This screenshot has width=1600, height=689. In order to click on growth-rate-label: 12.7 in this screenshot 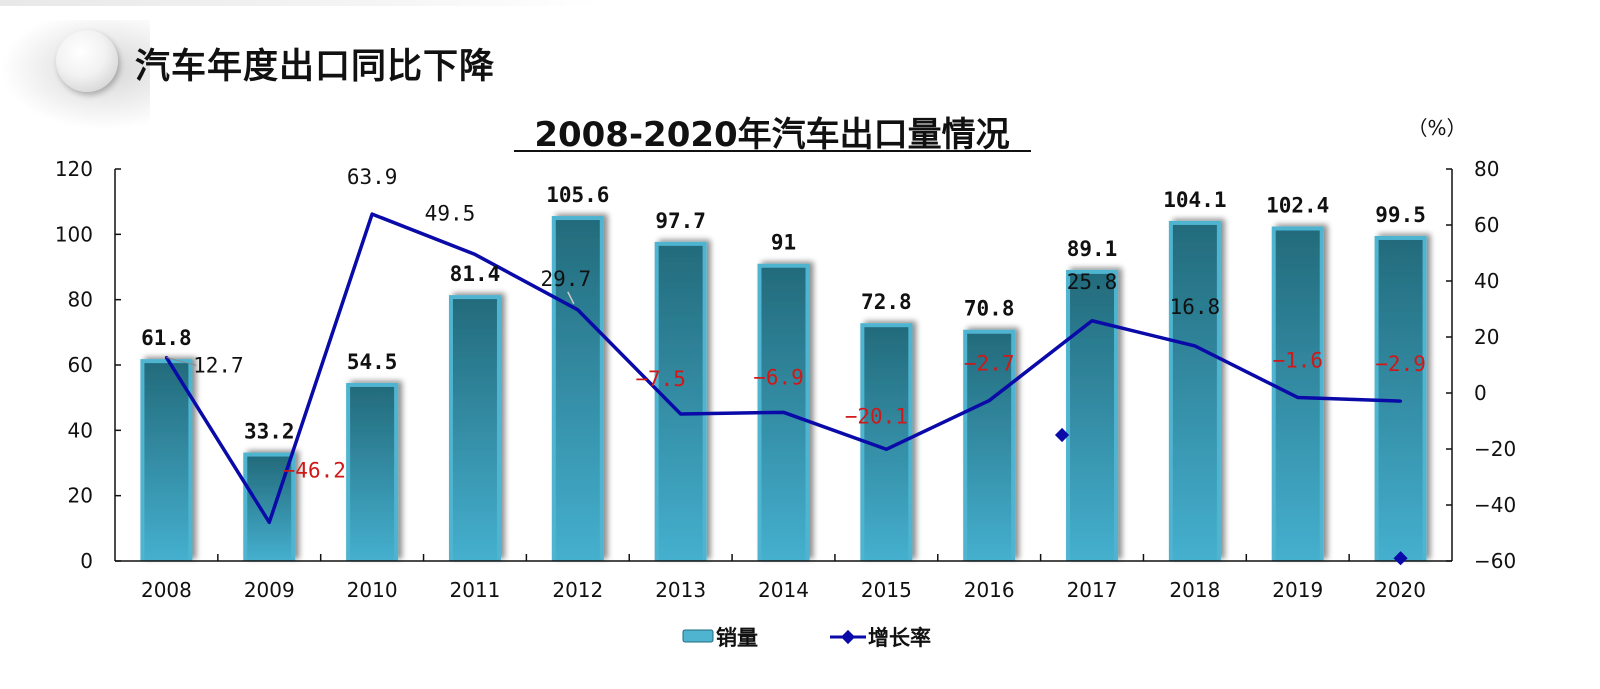, I will do `click(218, 365)`.